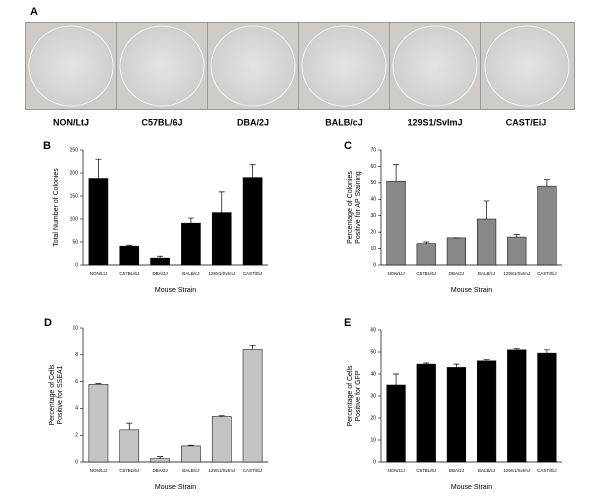  What do you see at coordinates (71, 122) in the screenshot?
I see `strain-label: NON/LtJ` at bounding box center [71, 122].